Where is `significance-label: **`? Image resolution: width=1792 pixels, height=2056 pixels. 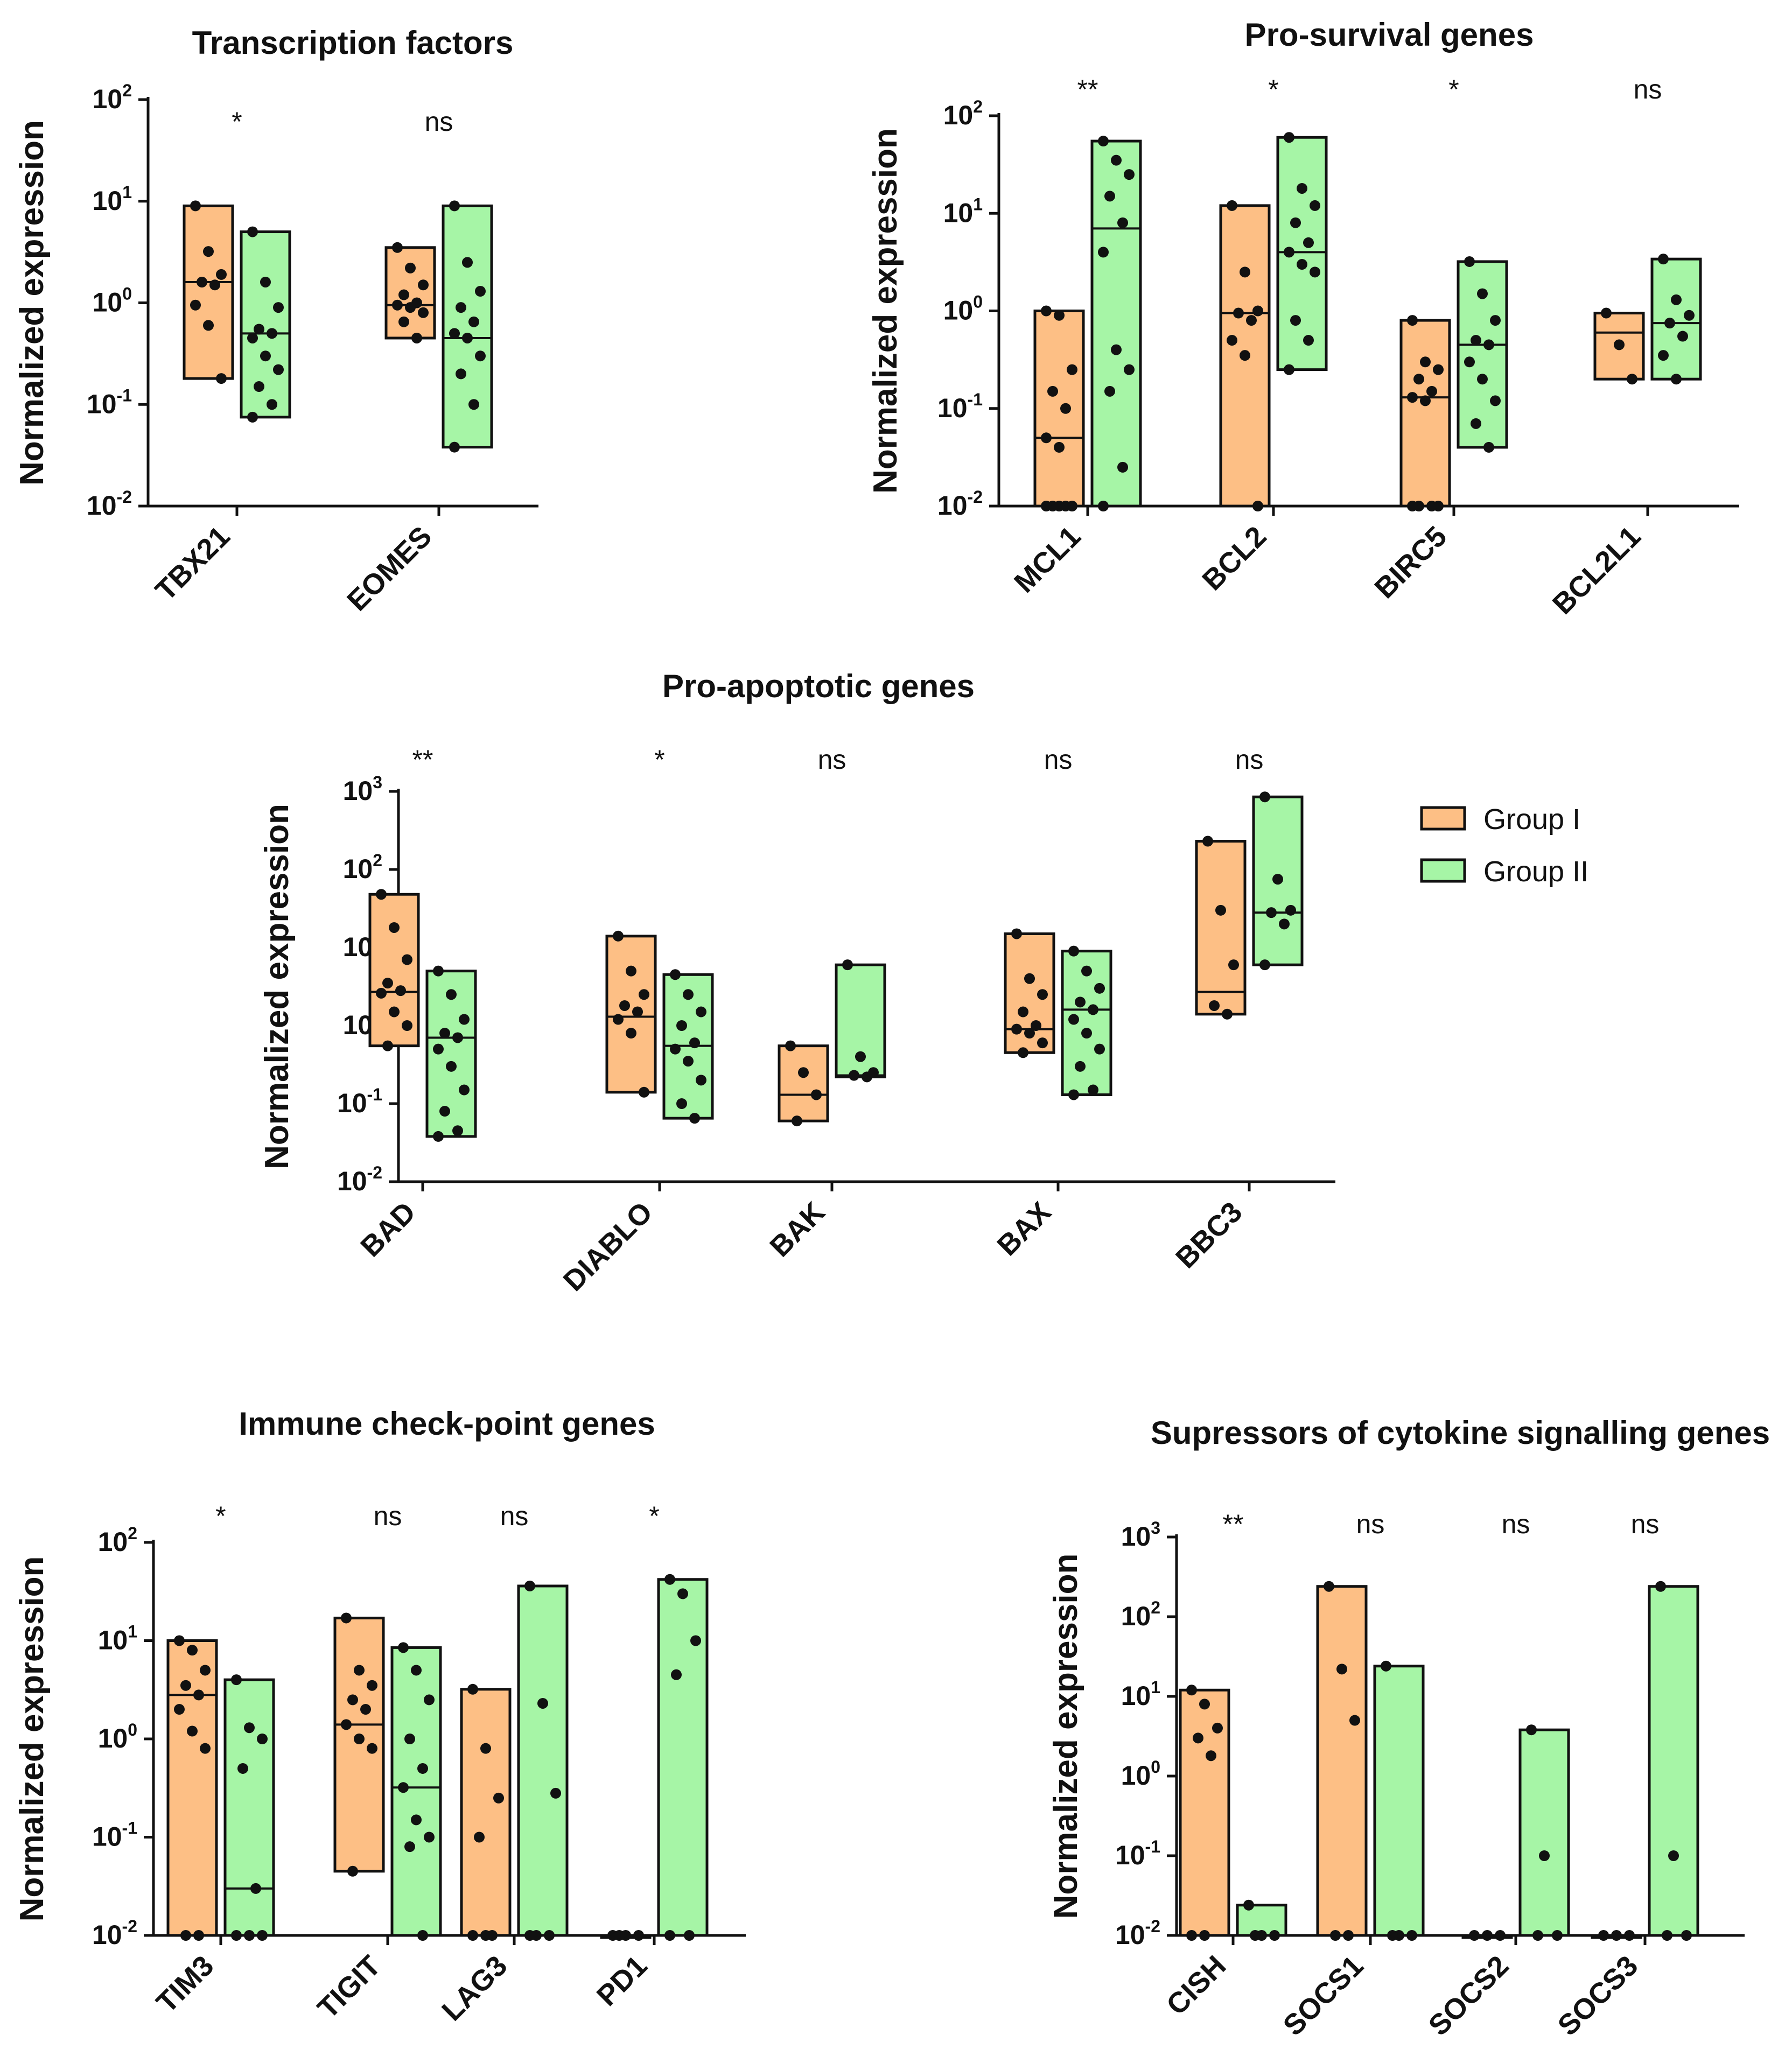 significance-label: ** is located at coordinates (1087, 89).